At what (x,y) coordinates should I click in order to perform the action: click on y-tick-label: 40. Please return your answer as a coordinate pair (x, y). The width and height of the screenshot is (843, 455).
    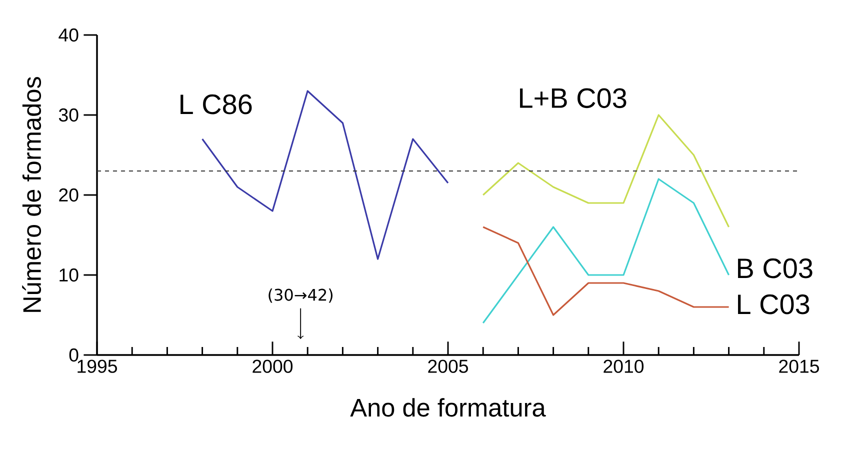
    Looking at the image, I should click on (68, 35).